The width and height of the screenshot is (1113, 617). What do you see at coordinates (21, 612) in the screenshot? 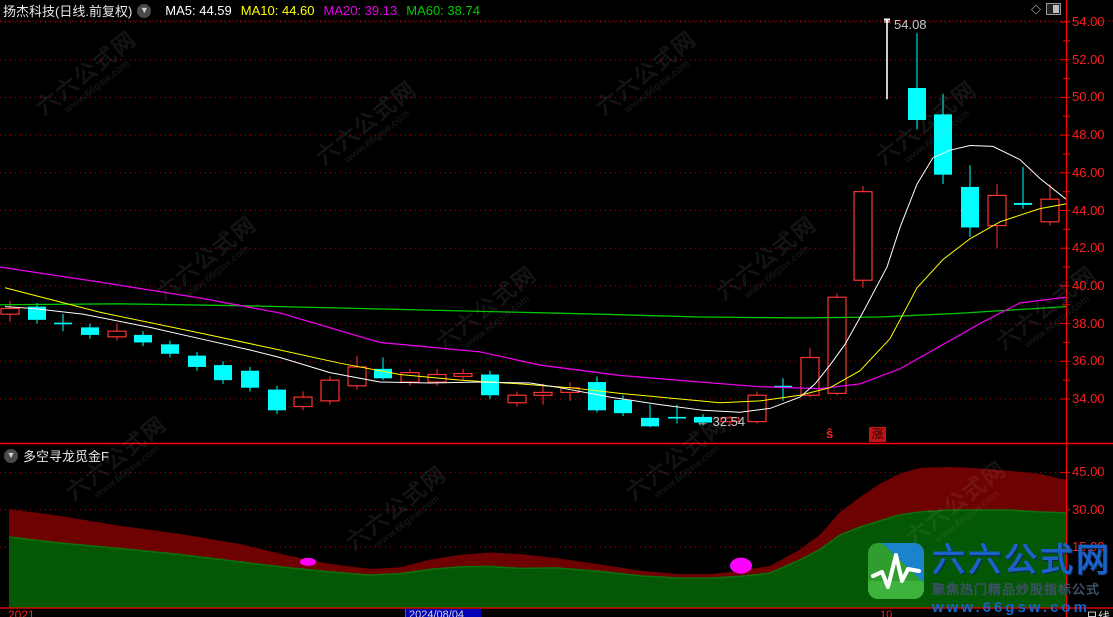
I see `time-axis-year-label: 2021` at bounding box center [21, 612].